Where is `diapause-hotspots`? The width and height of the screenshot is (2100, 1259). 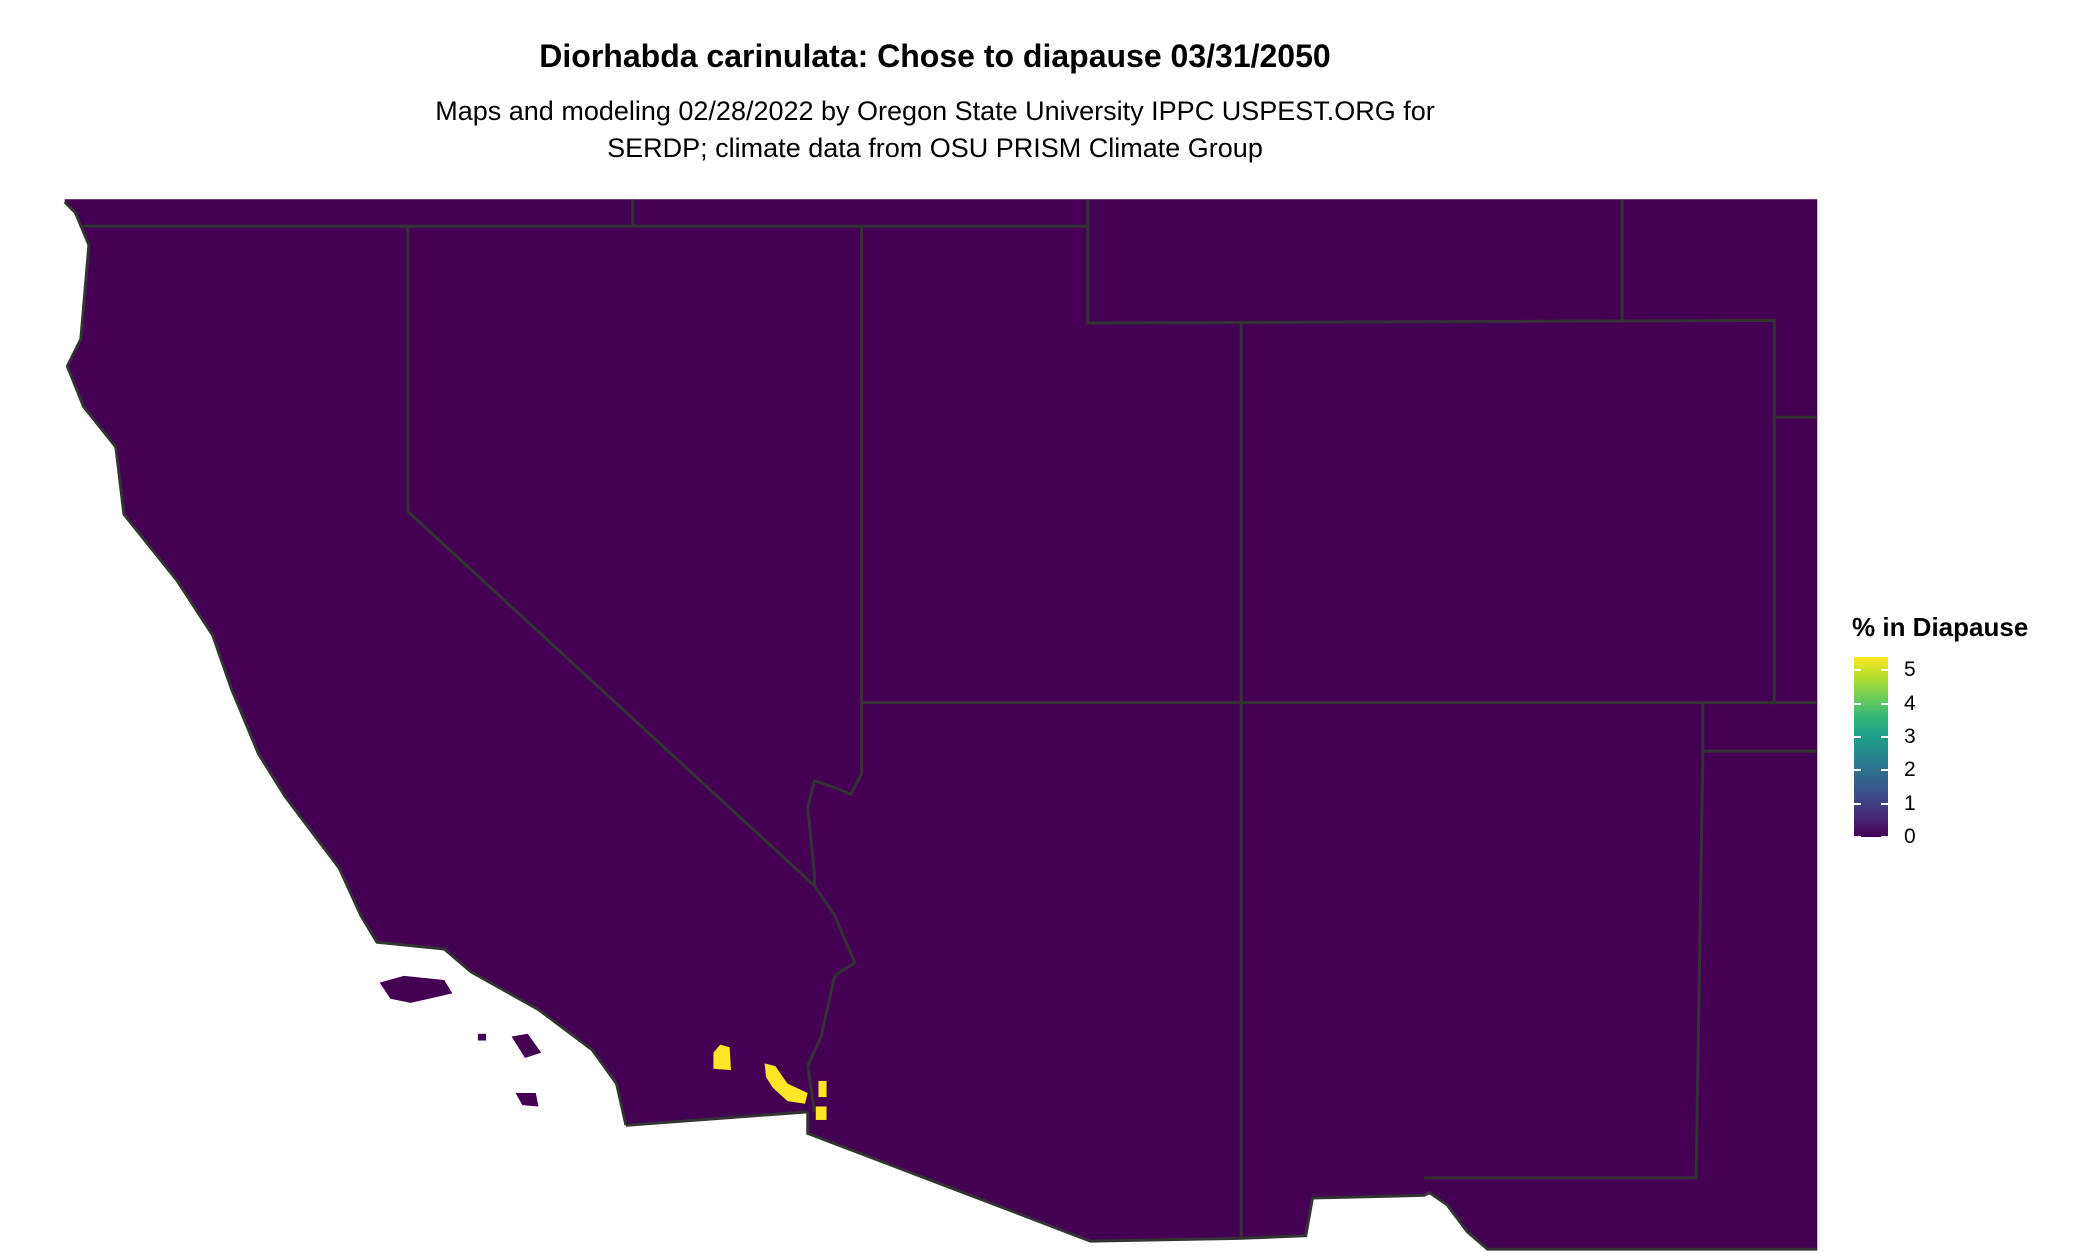
diapause-hotspots is located at coordinates (770, 1082).